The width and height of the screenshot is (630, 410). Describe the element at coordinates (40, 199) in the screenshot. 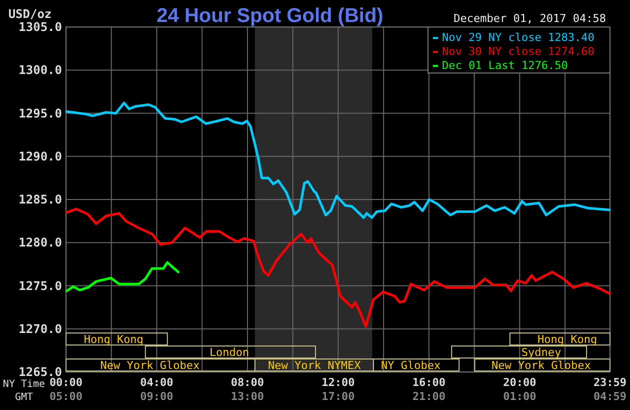

I see `y-tick-label: 1285.0` at that location.